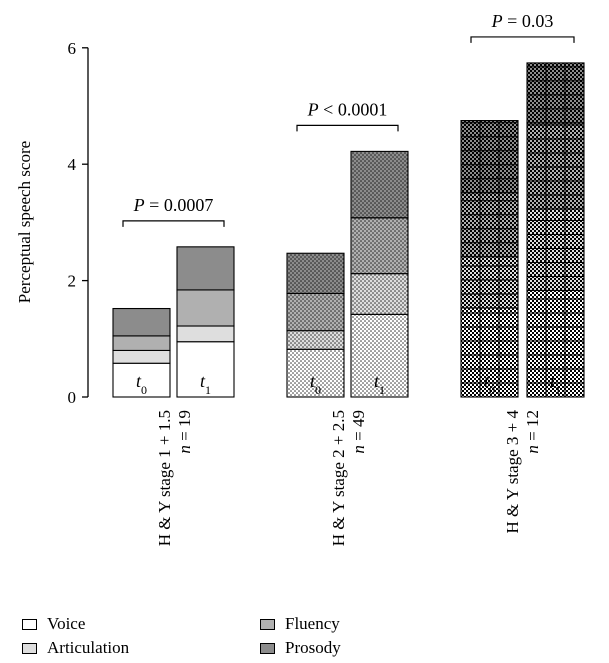 The image size is (609, 663). I want to click on legend-swatch-voice, so click(29, 624).